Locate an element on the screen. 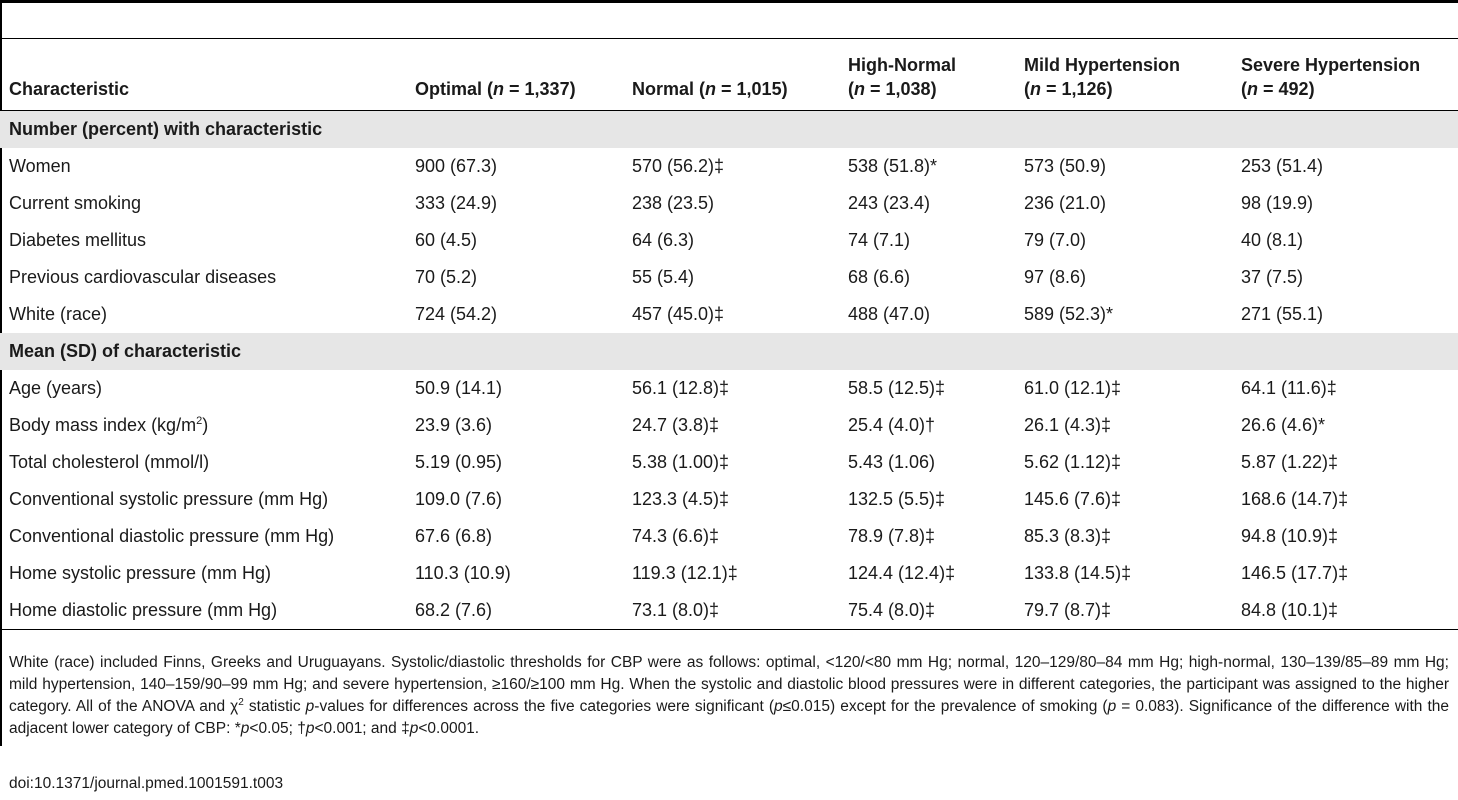 This screenshot has height=800, width=1458. table-cell: 589 (52.3)* is located at coordinates (1069, 314).